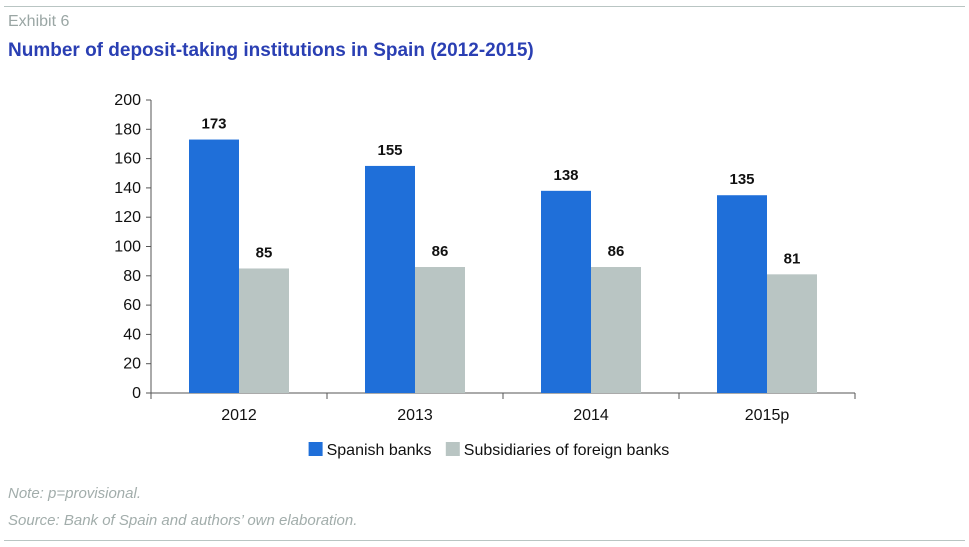 This screenshot has width=969, height=547. What do you see at coordinates (132, 364) in the screenshot?
I see `y-tick-label: 20` at bounding box center [132, 364].